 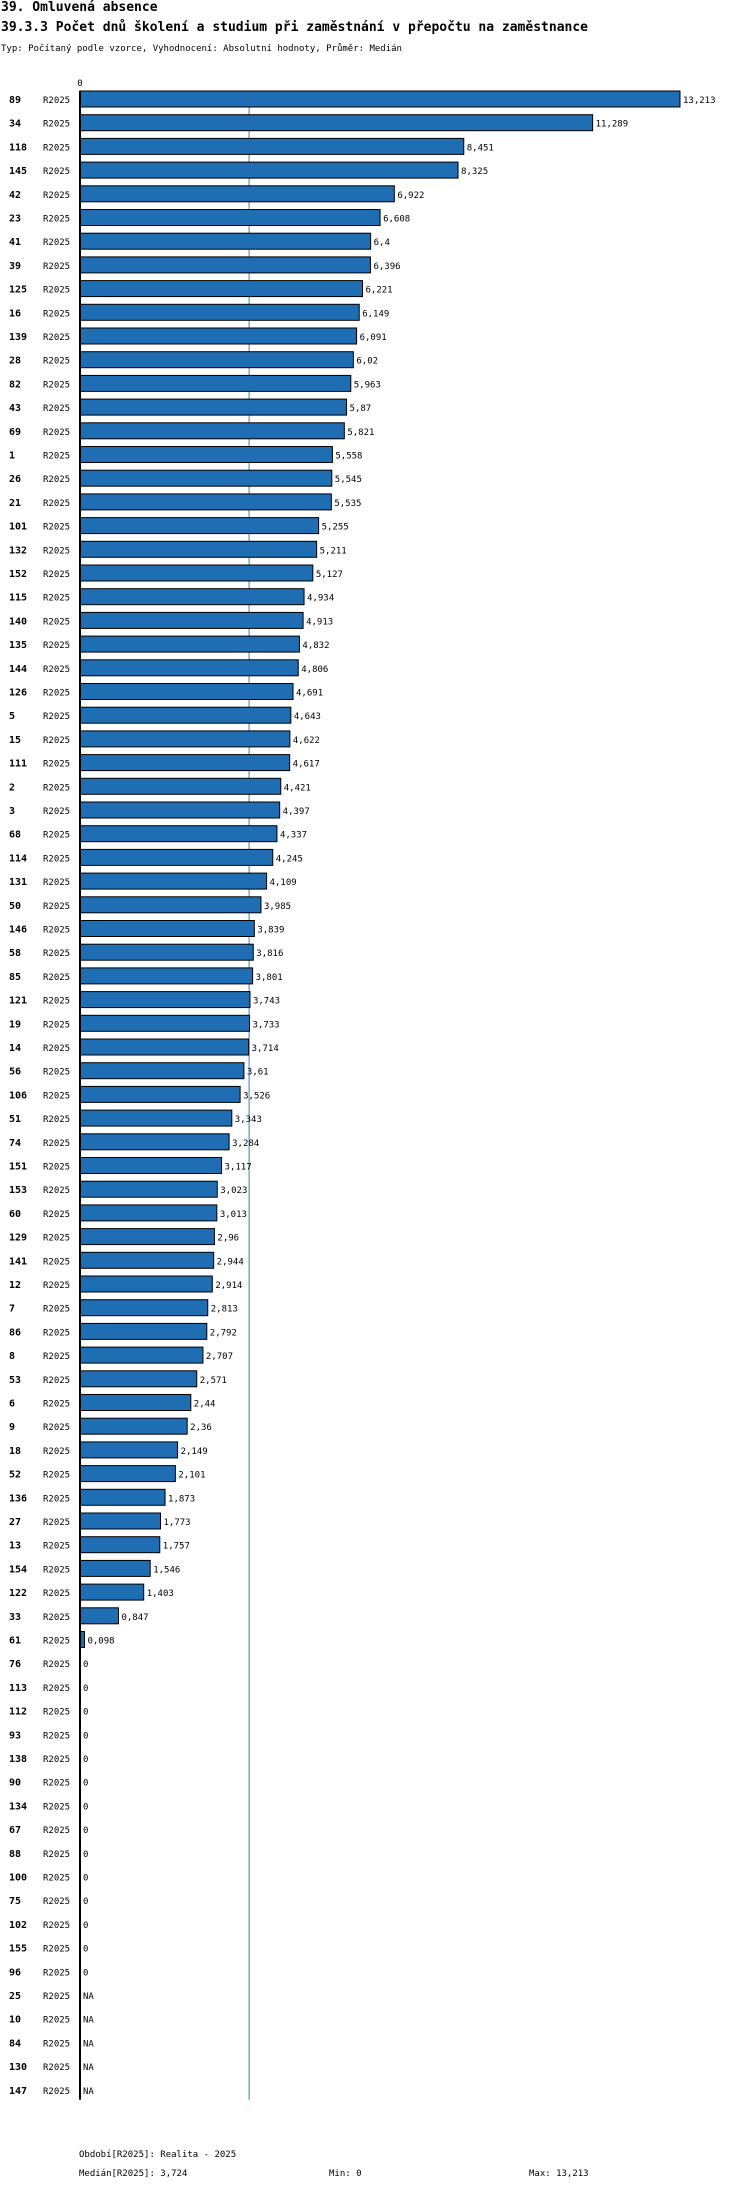 What do you see at coordinates (230, 1262) in the screenshot?
I see `bar-value-label: 2,944` at bounding box center [230, 1262].